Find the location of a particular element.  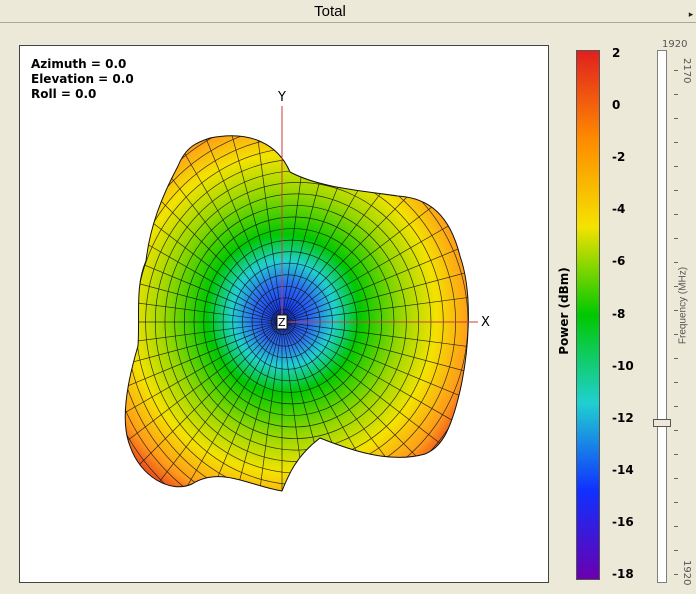

z-axis-marker is located at coordinates (282, 322).